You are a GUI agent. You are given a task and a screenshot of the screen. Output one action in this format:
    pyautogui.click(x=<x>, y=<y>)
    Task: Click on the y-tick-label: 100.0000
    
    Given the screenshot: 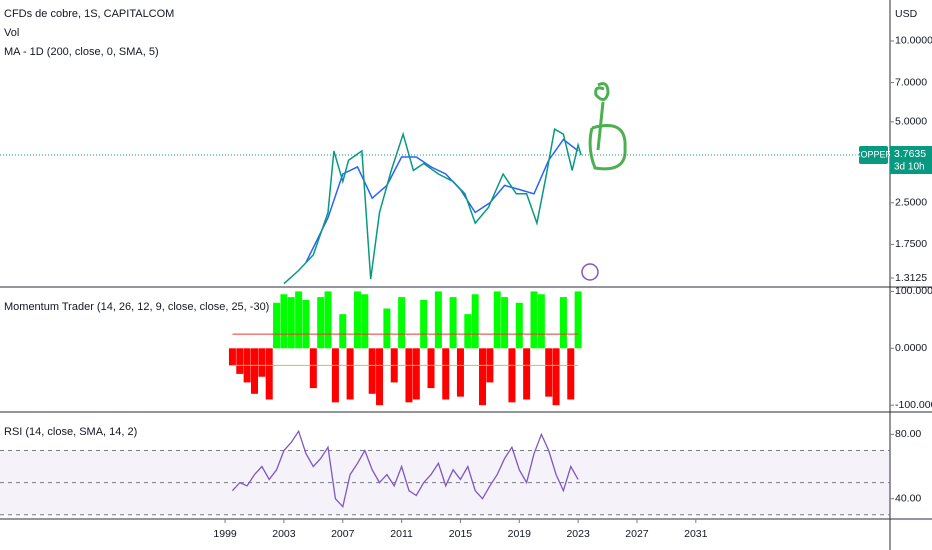 What is the action you would take?
    pyautogui.click(x=913, y=291)
    